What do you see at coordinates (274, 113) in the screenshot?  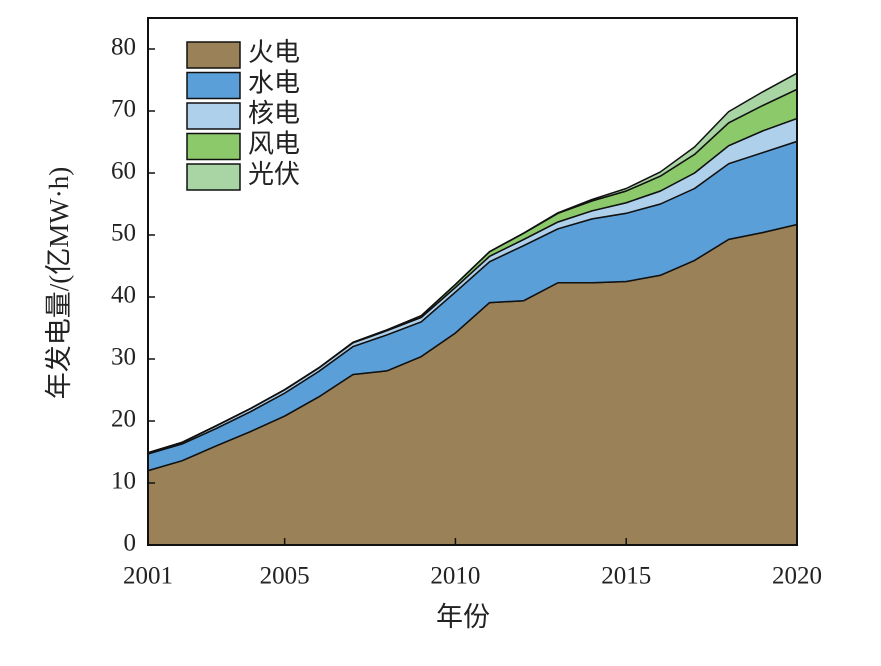 I see `legend-label: 核电` at bounding box center [274, 113].